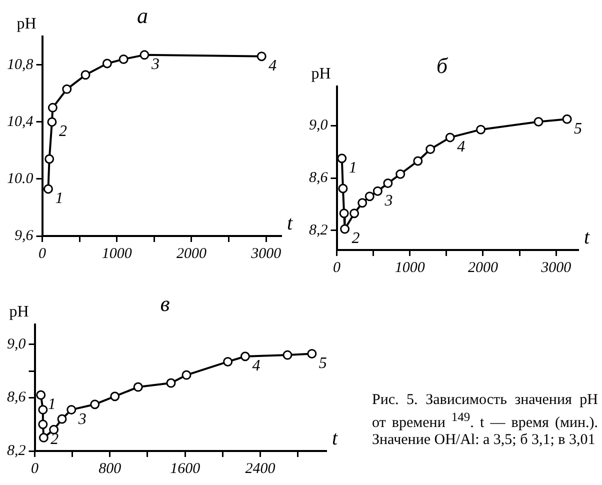 Image resolution: width=602 pixels, height=485 pixels. I want to click on y-tick-label: 9,6, so click(24, 236).